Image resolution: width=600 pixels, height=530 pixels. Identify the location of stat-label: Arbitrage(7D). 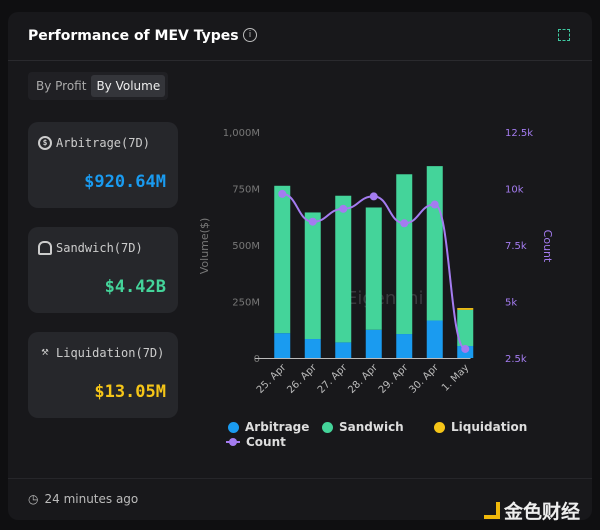
(103, 143).